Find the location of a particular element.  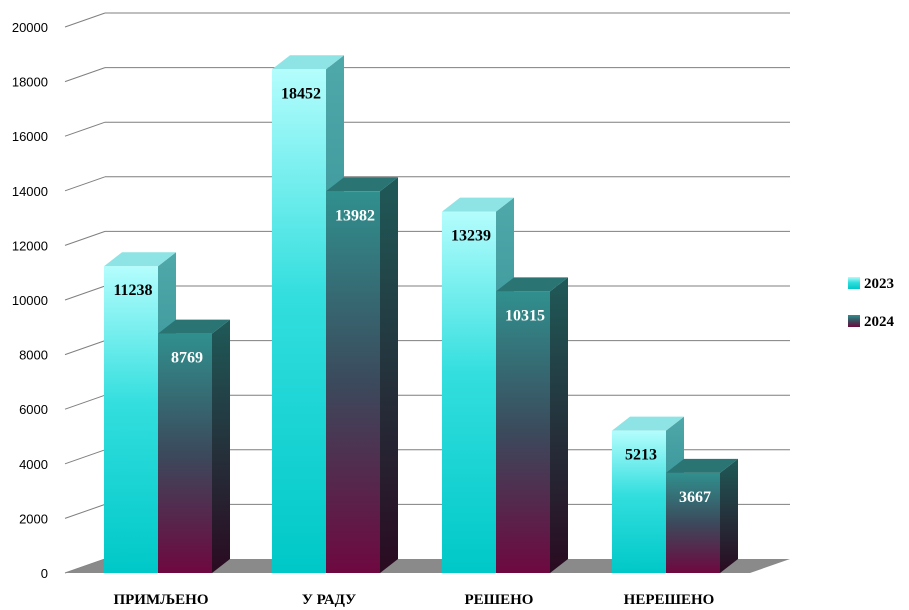

data-label: 13239 is located at coordinates (471, 236).